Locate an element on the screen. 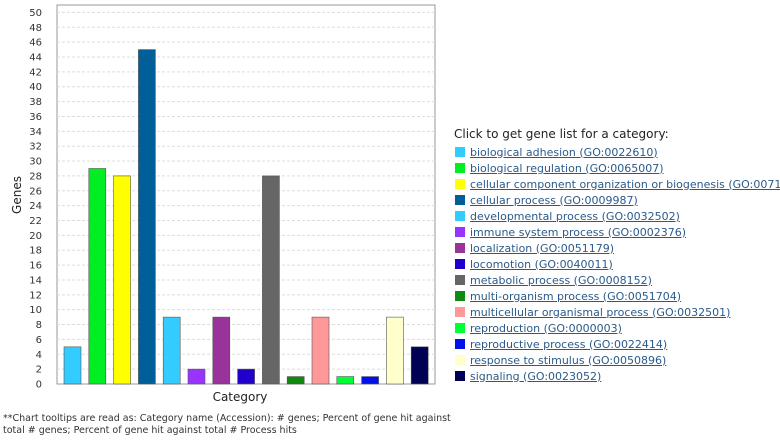 Image resolution: width=780 pixels, height=446 pixels. y-tick-label: 34 is located at coordinates (35, 132).